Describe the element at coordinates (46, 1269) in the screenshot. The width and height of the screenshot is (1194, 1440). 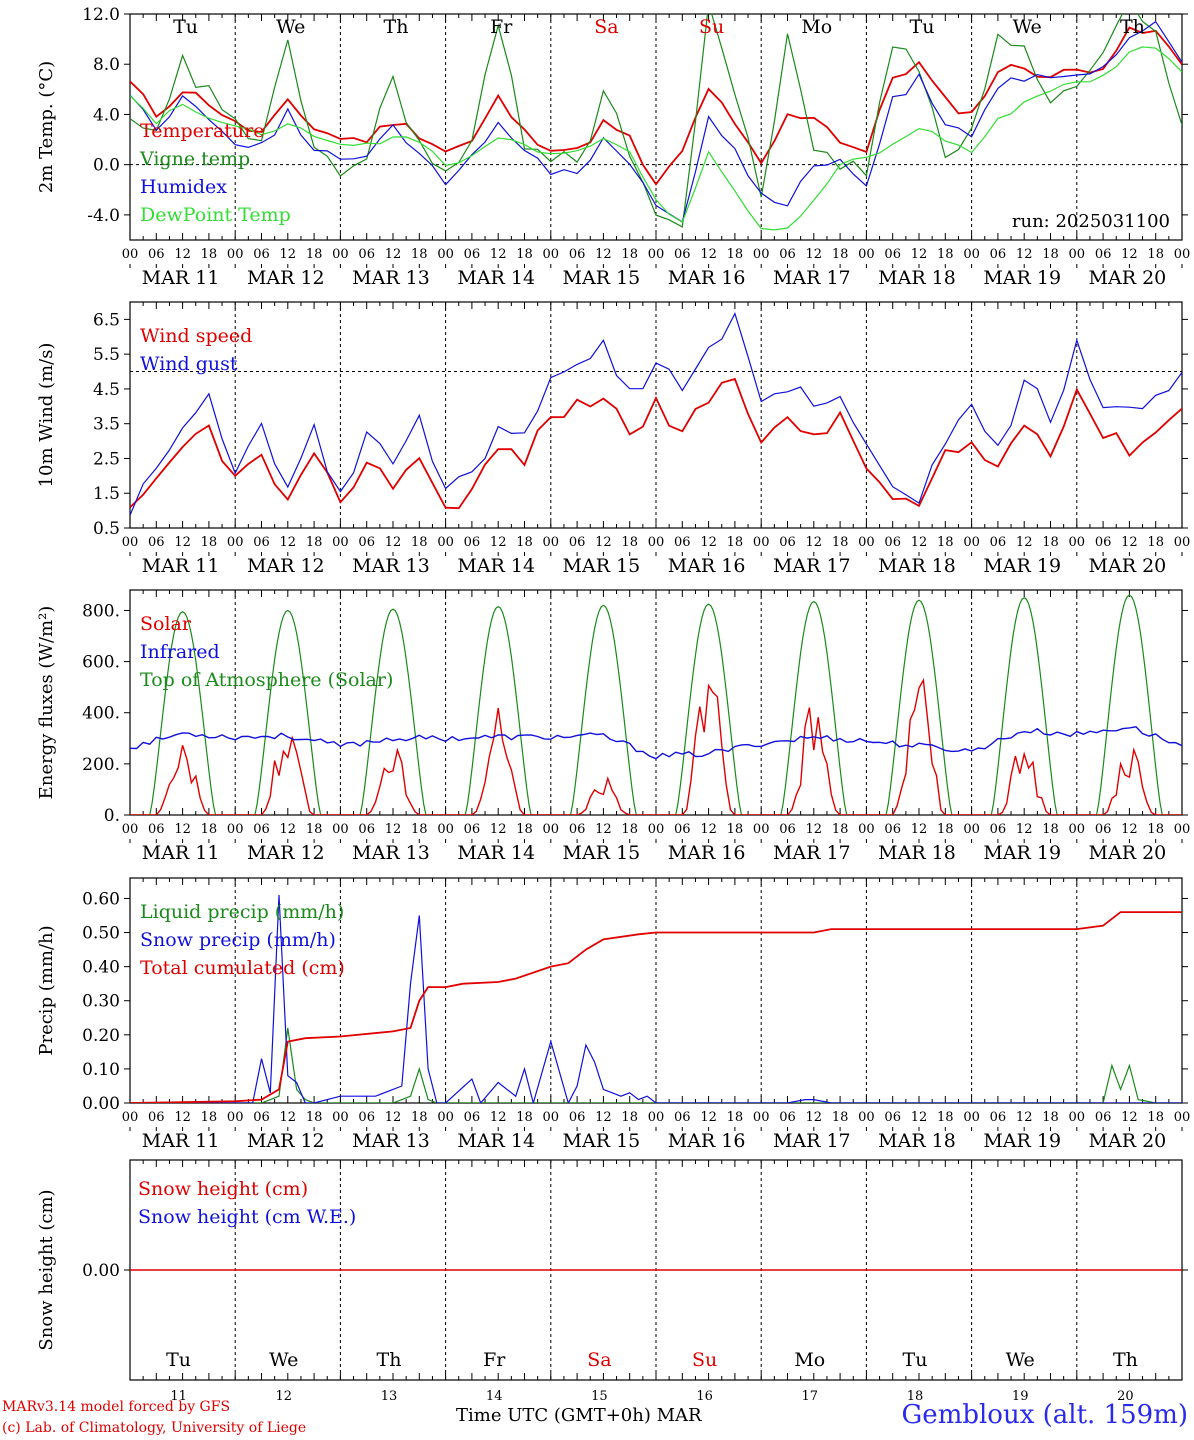
I see `y-axis-label: Snow height (cm)` at that location.